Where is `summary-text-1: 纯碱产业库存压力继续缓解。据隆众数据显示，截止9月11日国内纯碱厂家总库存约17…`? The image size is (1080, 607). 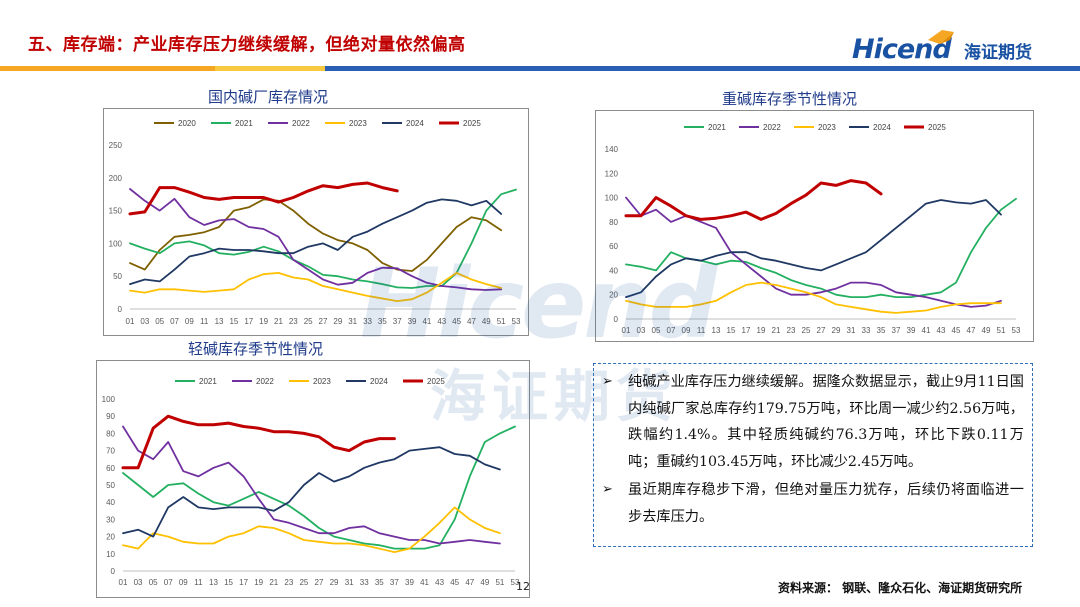
summary-text-1: 纯碱产业库存压力继续缓解。据隆众数据显示，截止9月11日国内纯碱厂家总库存约17… is located at coordinates (826, 422).